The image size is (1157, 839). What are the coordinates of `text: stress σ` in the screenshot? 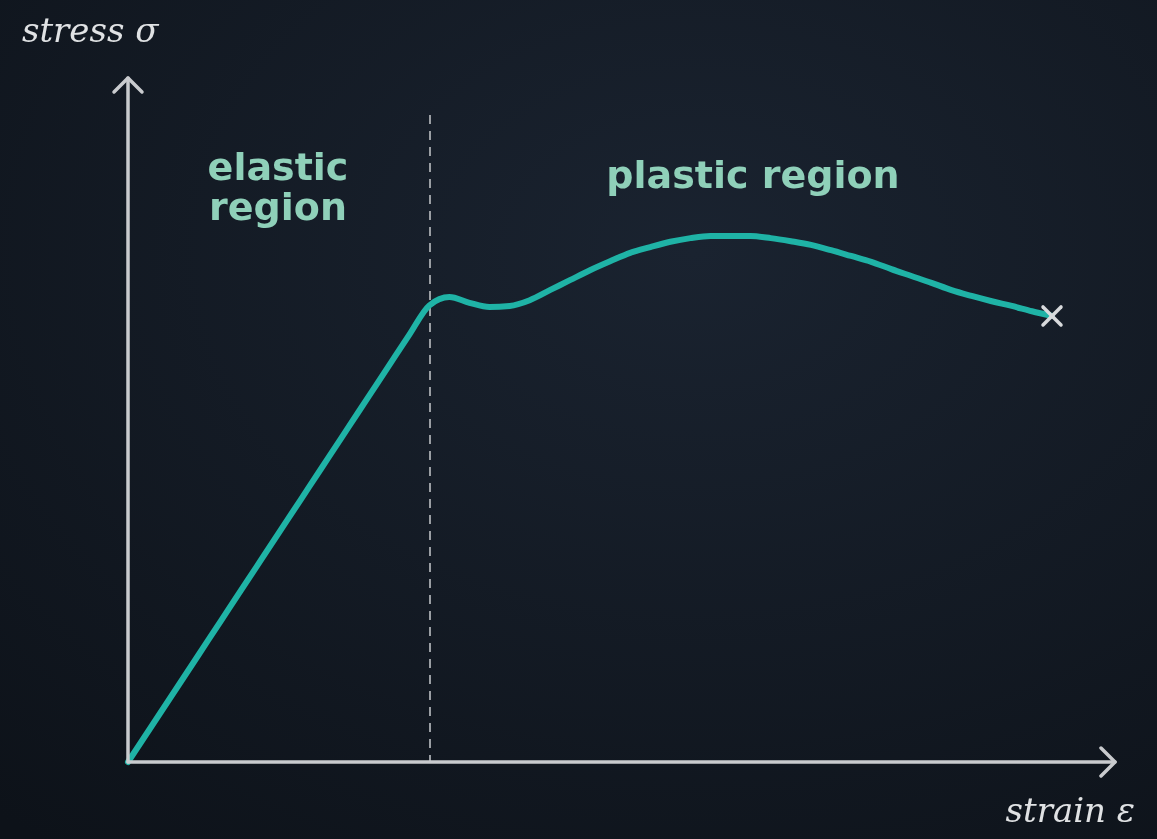 It's located at (91, 30).